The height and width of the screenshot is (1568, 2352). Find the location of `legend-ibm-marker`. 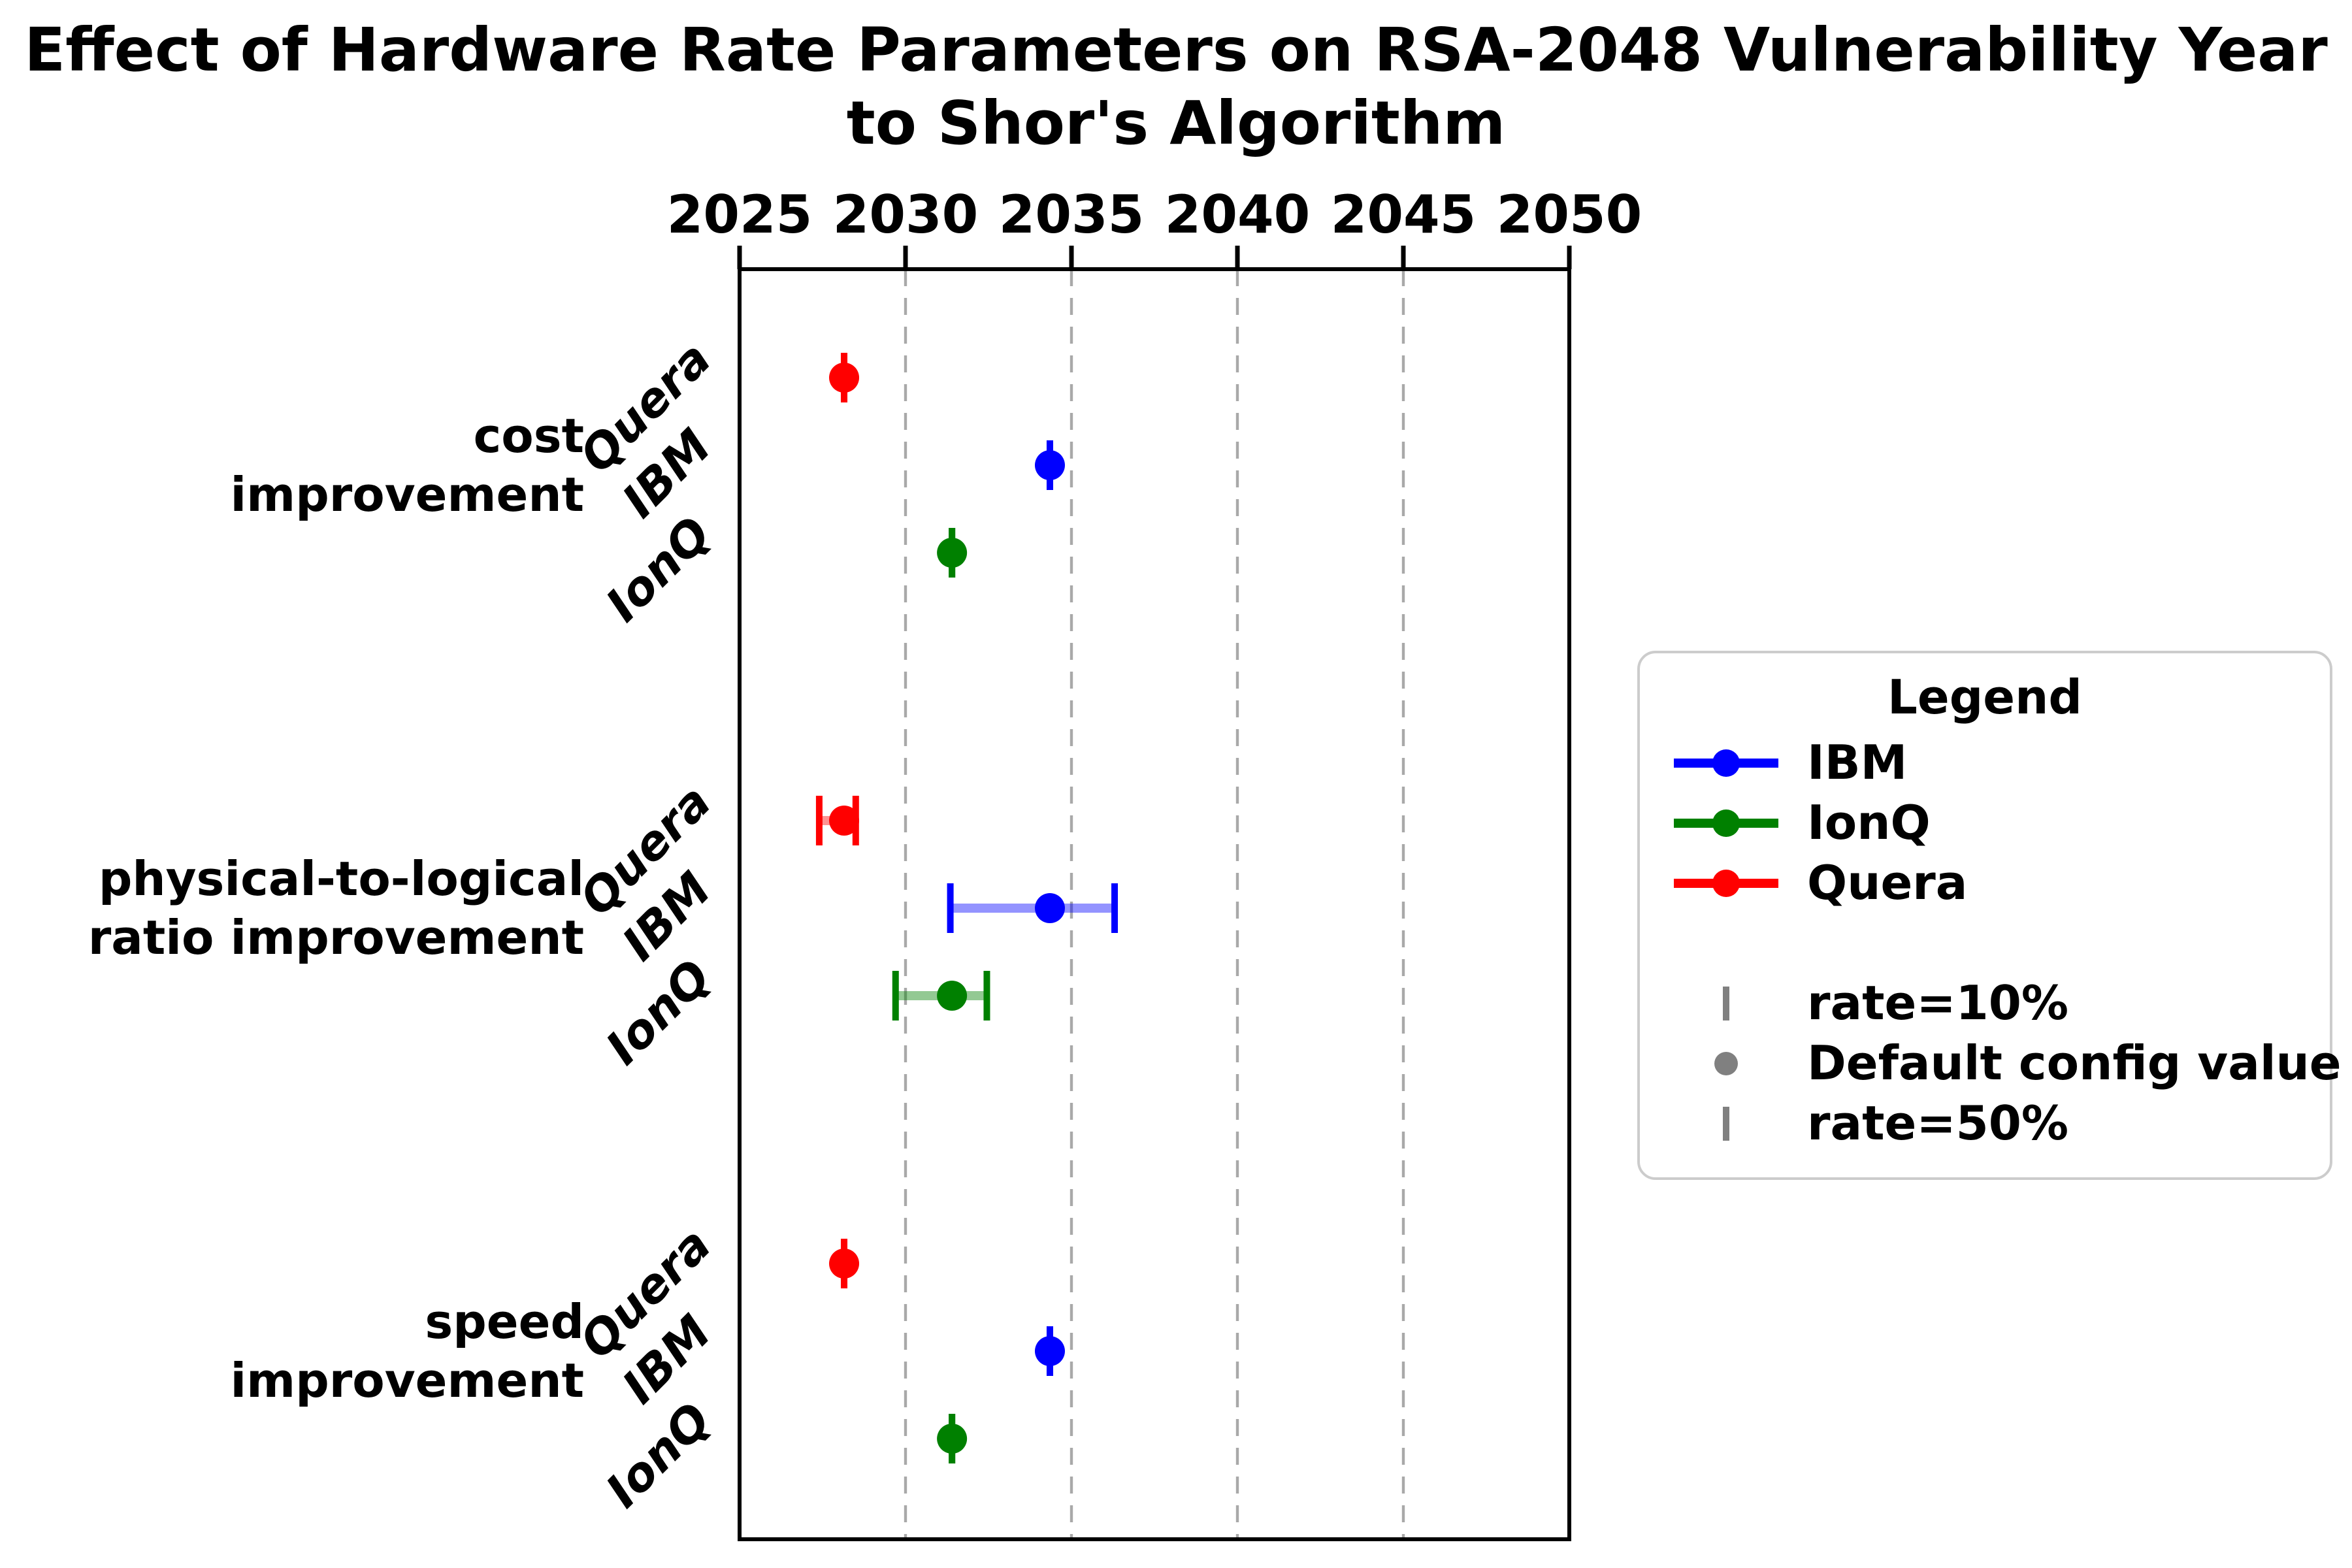

legend-ibm-marker is located at coordinates (1726, 763).